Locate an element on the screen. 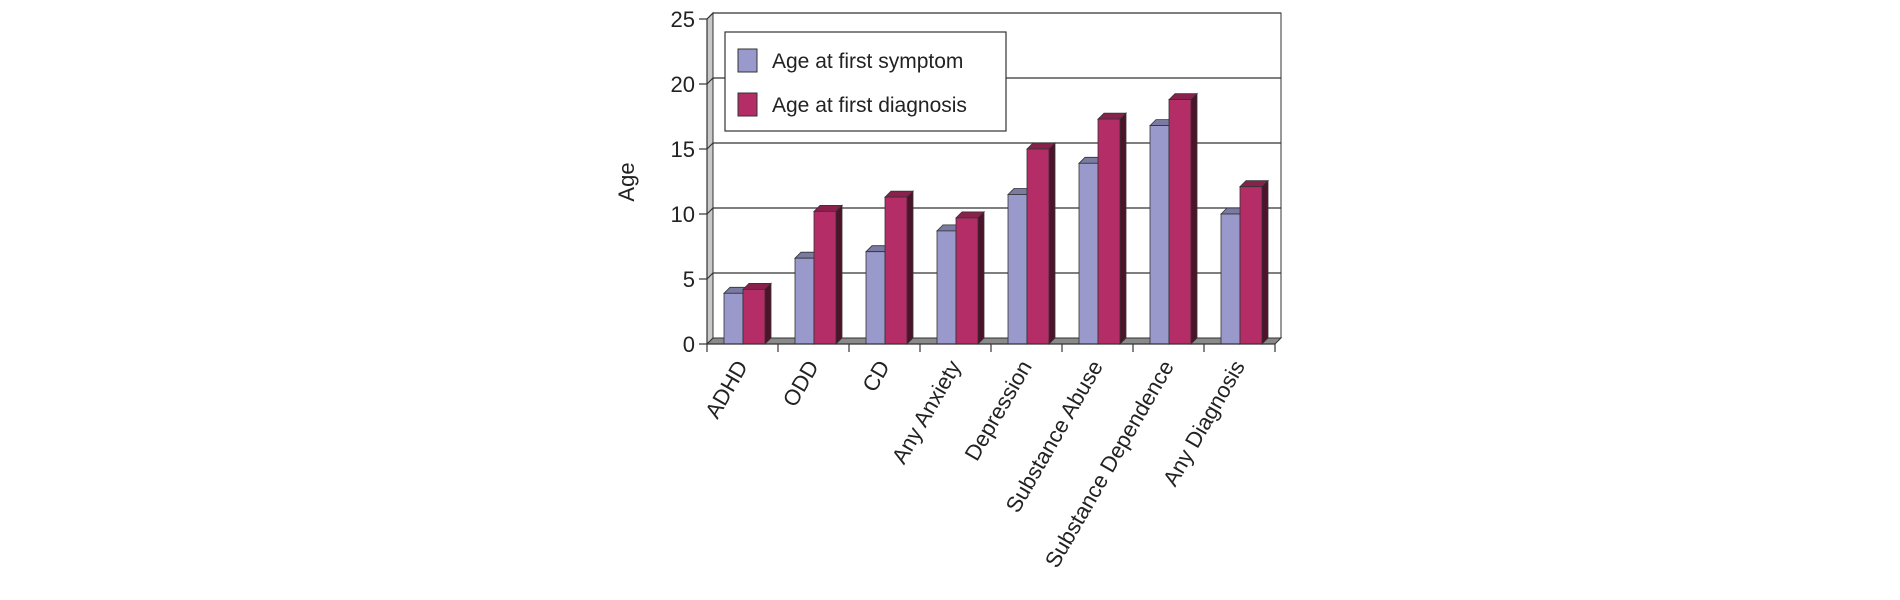 This screenshot has height=600, width=1900. y-tick-label: 20 is located at coordinates (683, 84).